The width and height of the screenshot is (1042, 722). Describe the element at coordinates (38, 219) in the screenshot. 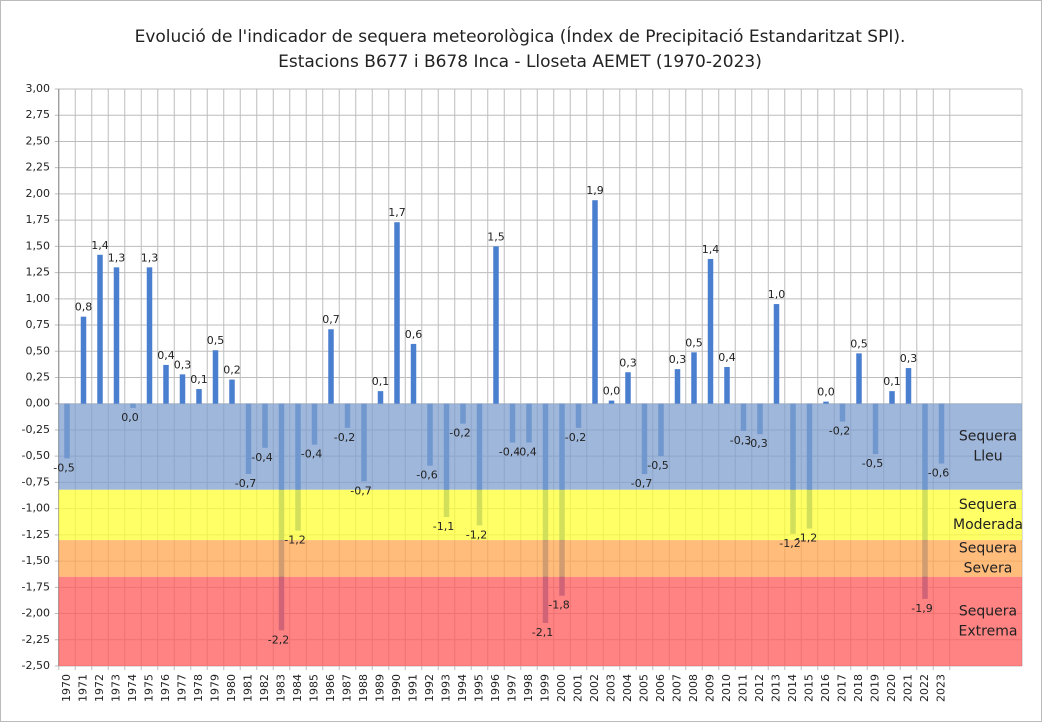

I see `y-tick-label: 1,75` at that location.